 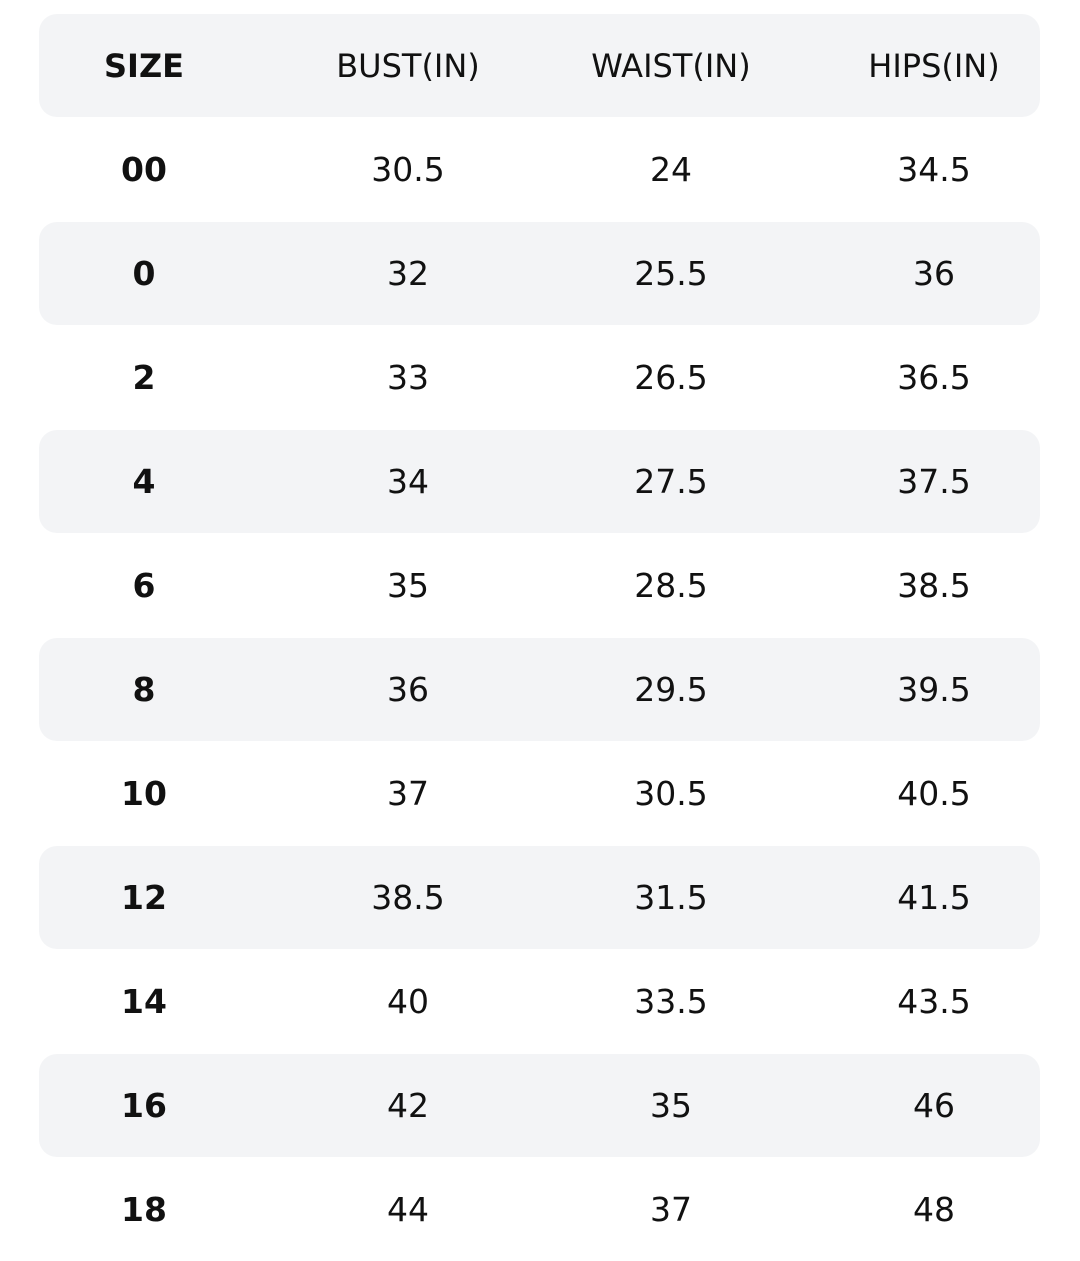 What do you see at coordinates (408, 273) in the screenshot?
I see `value-cell: 32` at bounding box center [408, 273].